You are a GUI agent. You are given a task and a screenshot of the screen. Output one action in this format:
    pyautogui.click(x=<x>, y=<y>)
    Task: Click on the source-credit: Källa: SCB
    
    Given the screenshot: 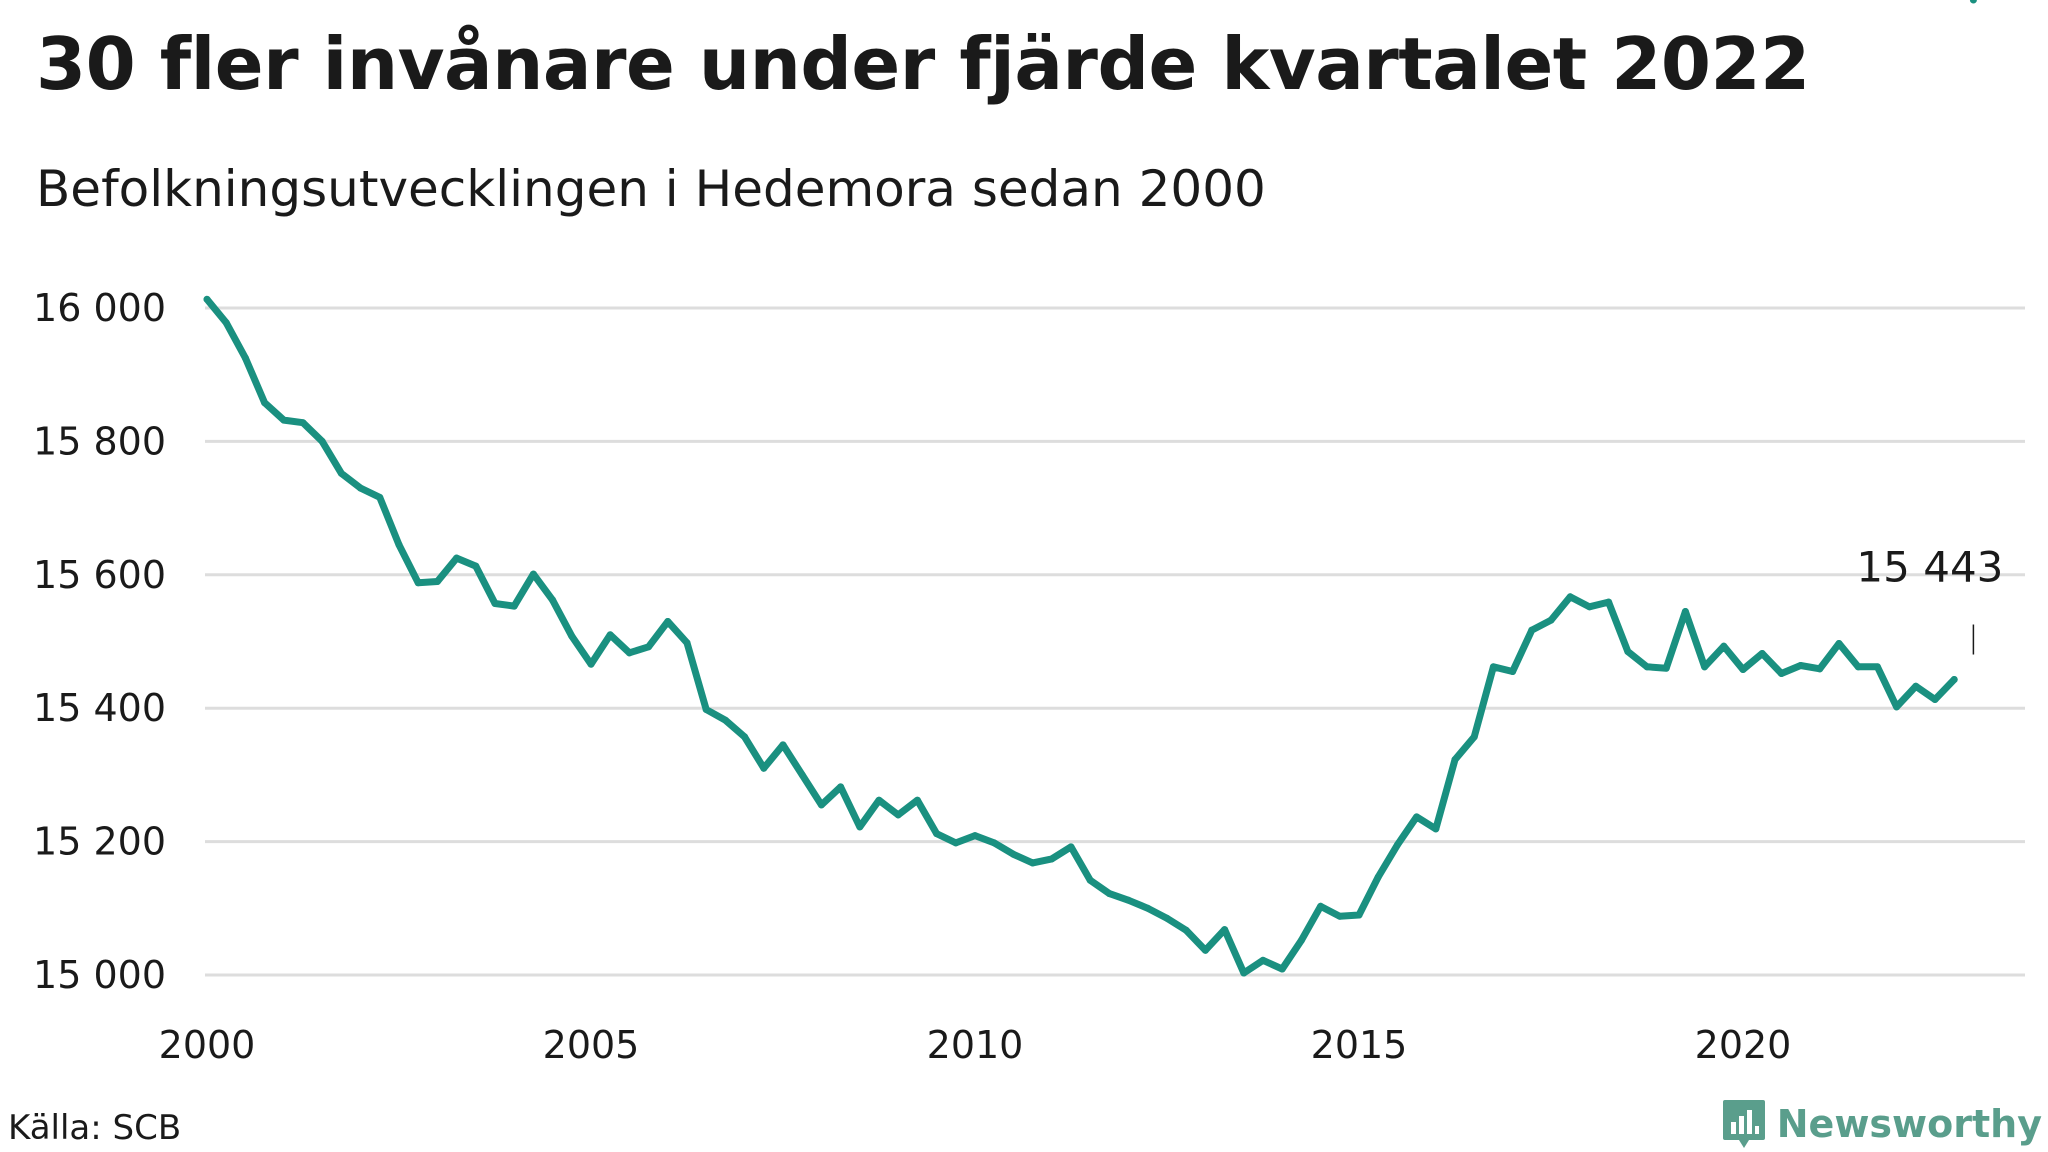 What is the action you would take?
    pyautogui.click(x=95, y=1128)
    